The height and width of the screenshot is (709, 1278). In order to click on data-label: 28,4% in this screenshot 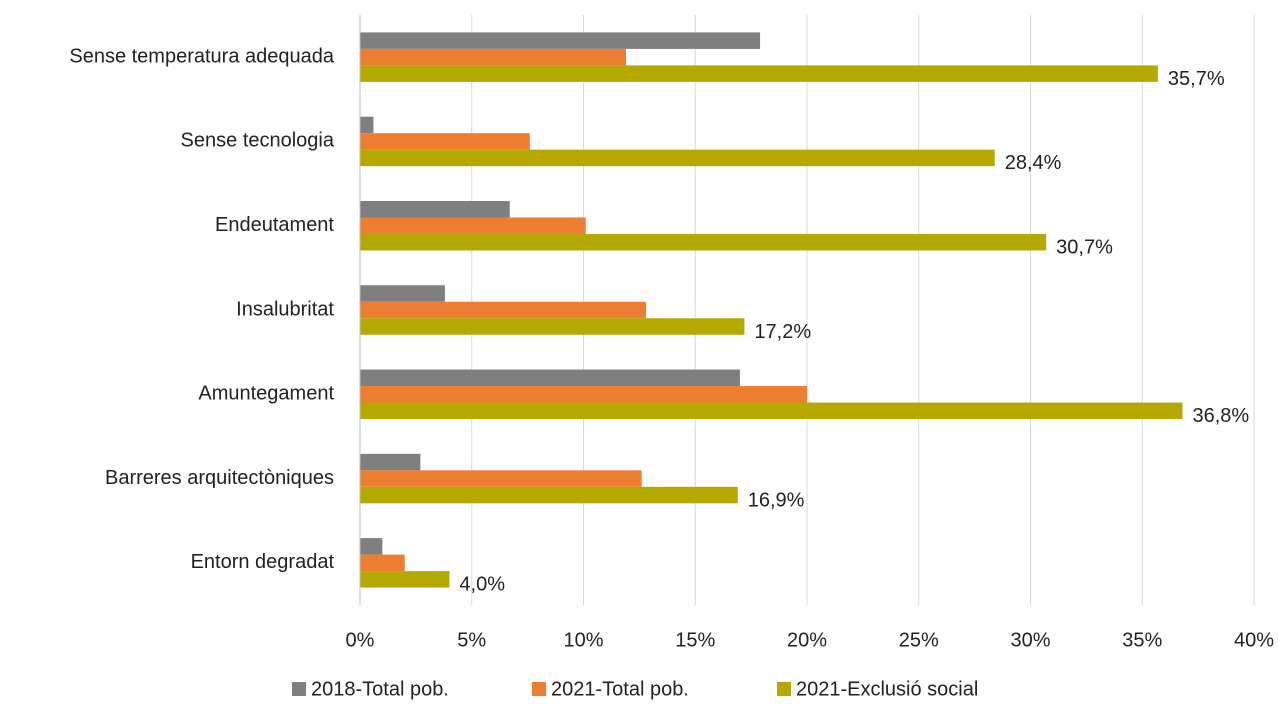, I will do `click(1033, 163)`.